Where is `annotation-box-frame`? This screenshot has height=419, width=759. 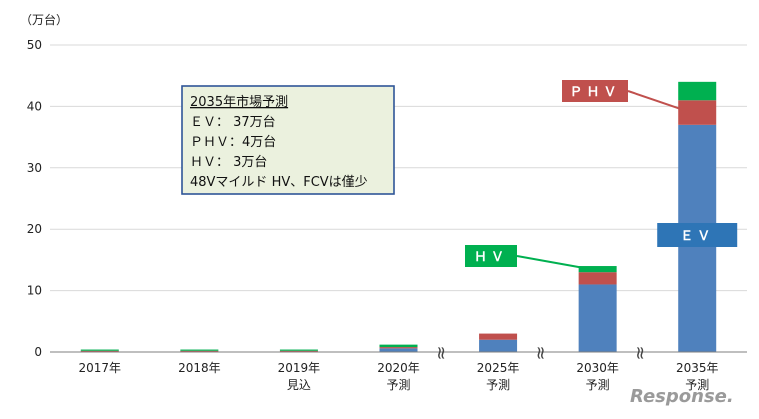 annotation-box-frame is located at coordinates (288, 140).